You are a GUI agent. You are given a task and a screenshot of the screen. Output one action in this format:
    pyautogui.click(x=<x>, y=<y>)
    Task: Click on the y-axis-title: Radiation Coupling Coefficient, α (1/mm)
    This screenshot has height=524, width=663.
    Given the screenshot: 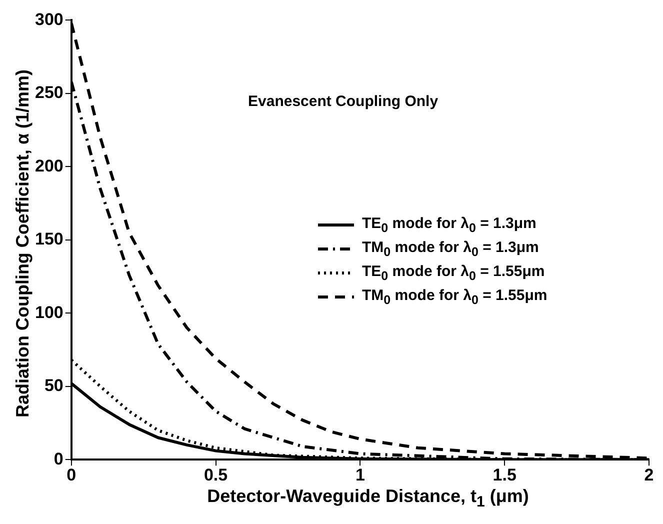 What is the action you would take?
    pyautogui.click(x=23, y=244)
    